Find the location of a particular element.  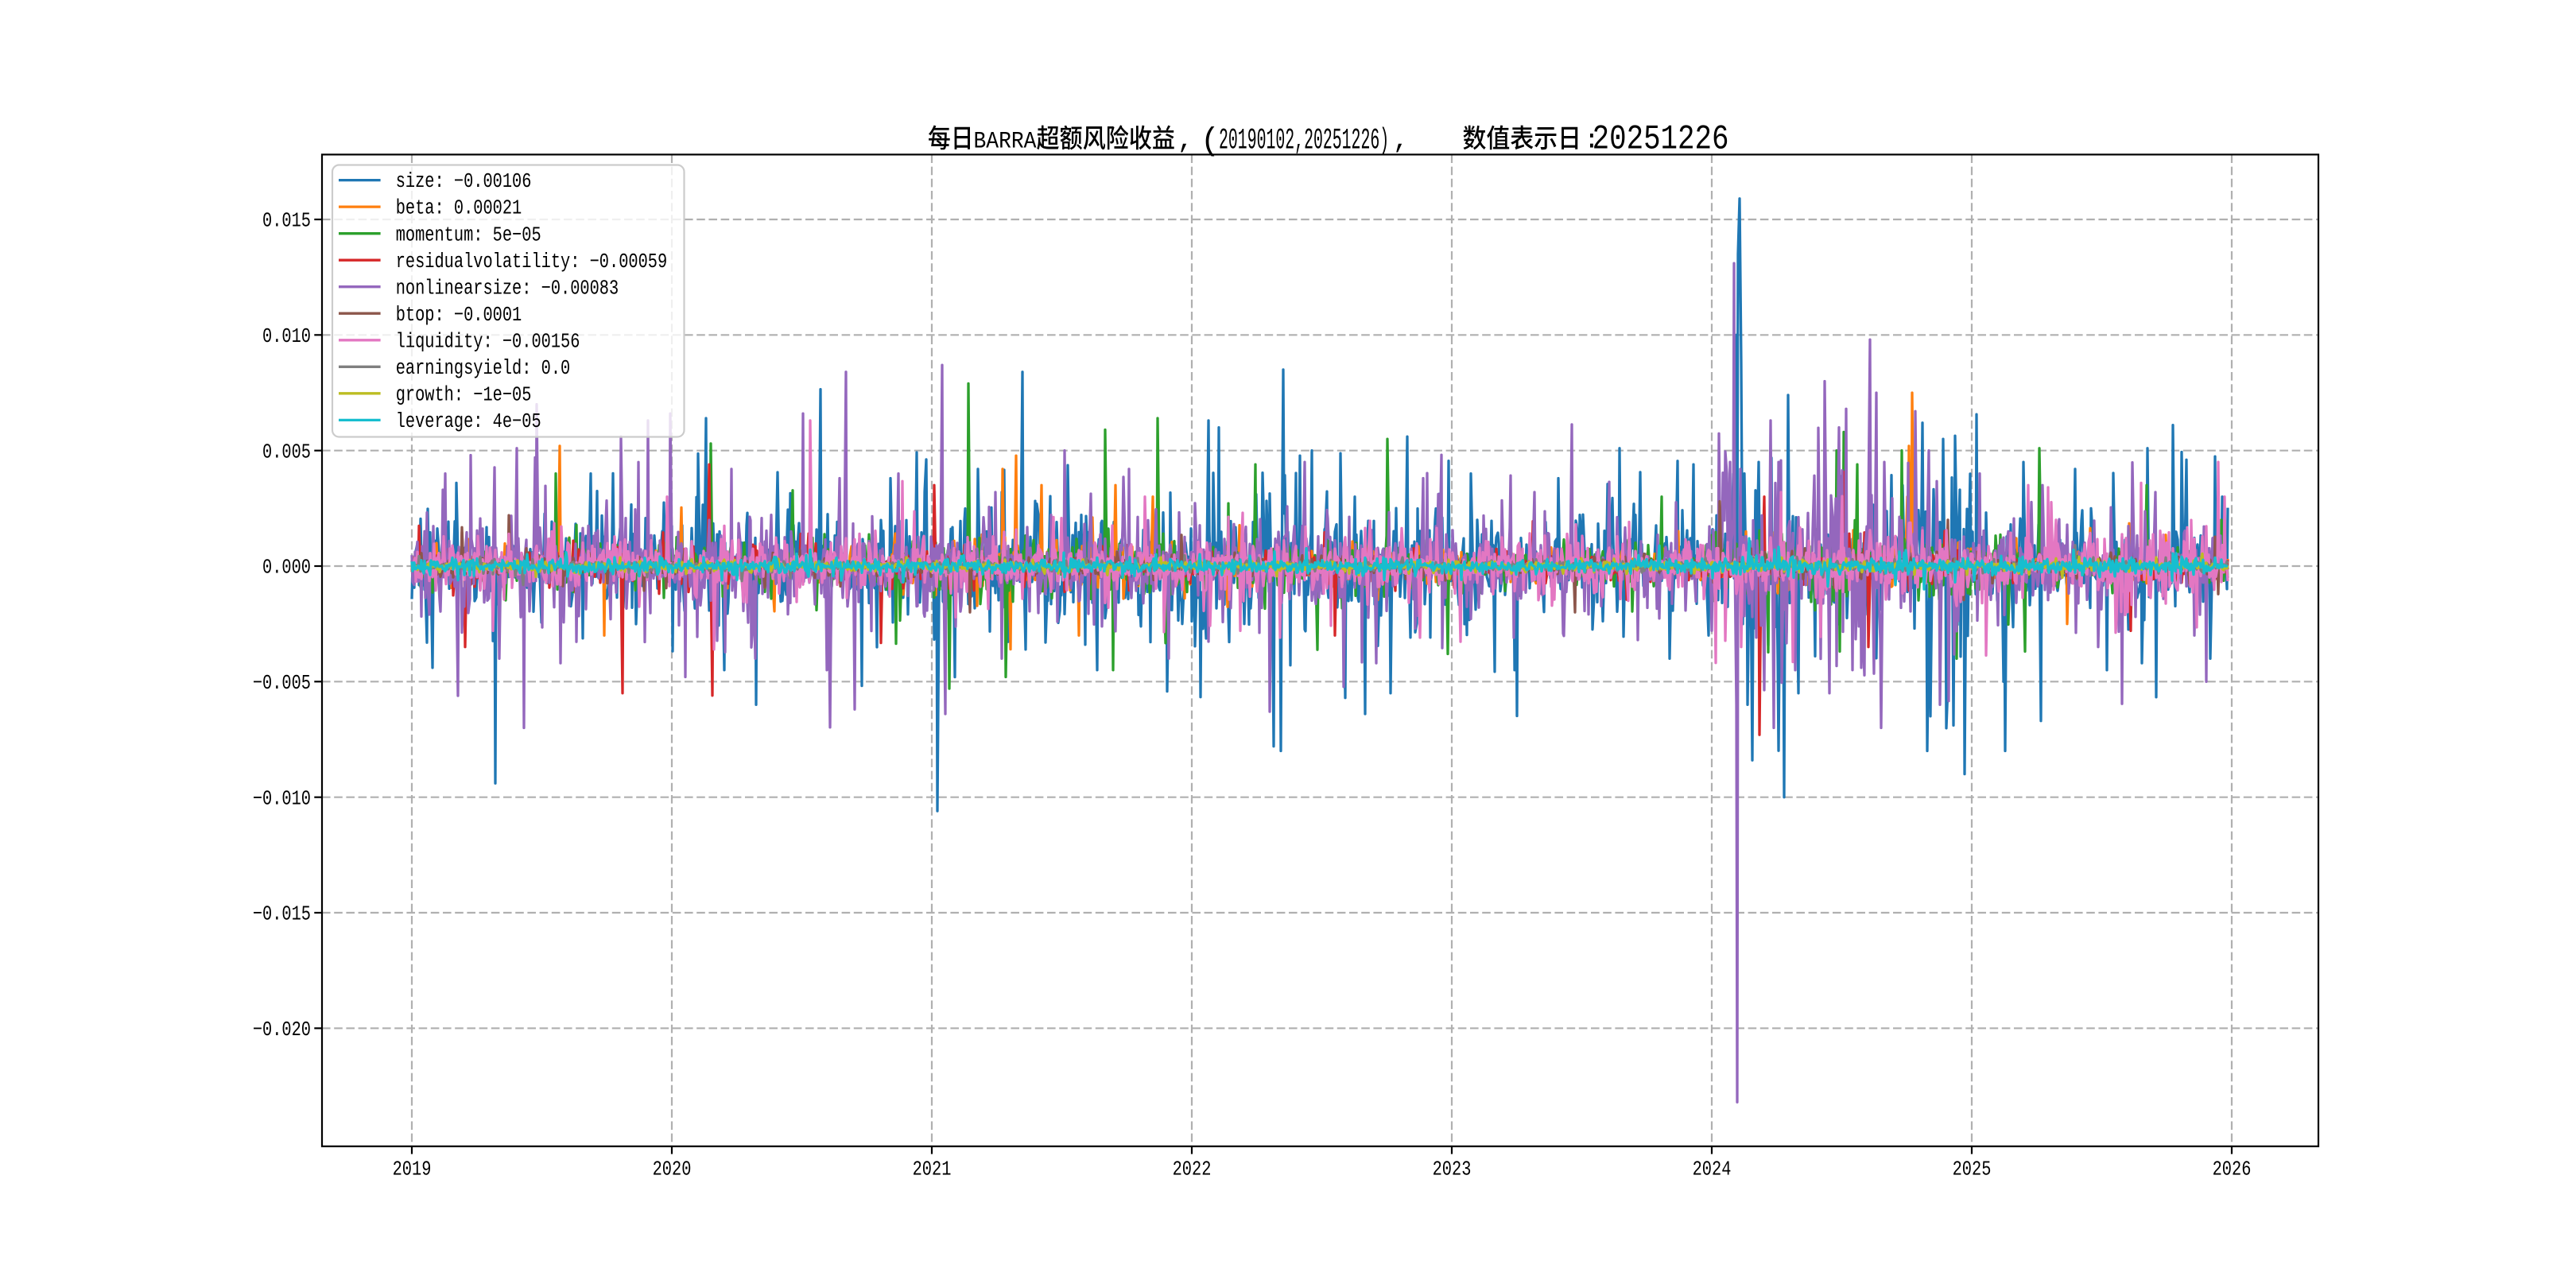

svg-text: nonlinearsize: −0.00083 is located at coordinates (507, 289).